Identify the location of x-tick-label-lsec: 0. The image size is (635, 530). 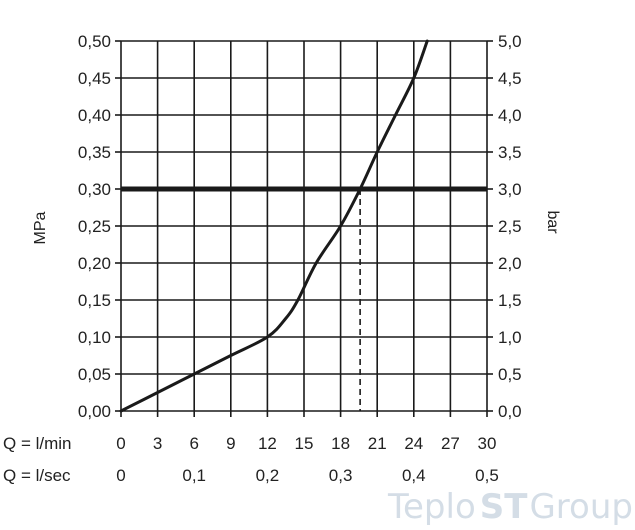
(120, 475).